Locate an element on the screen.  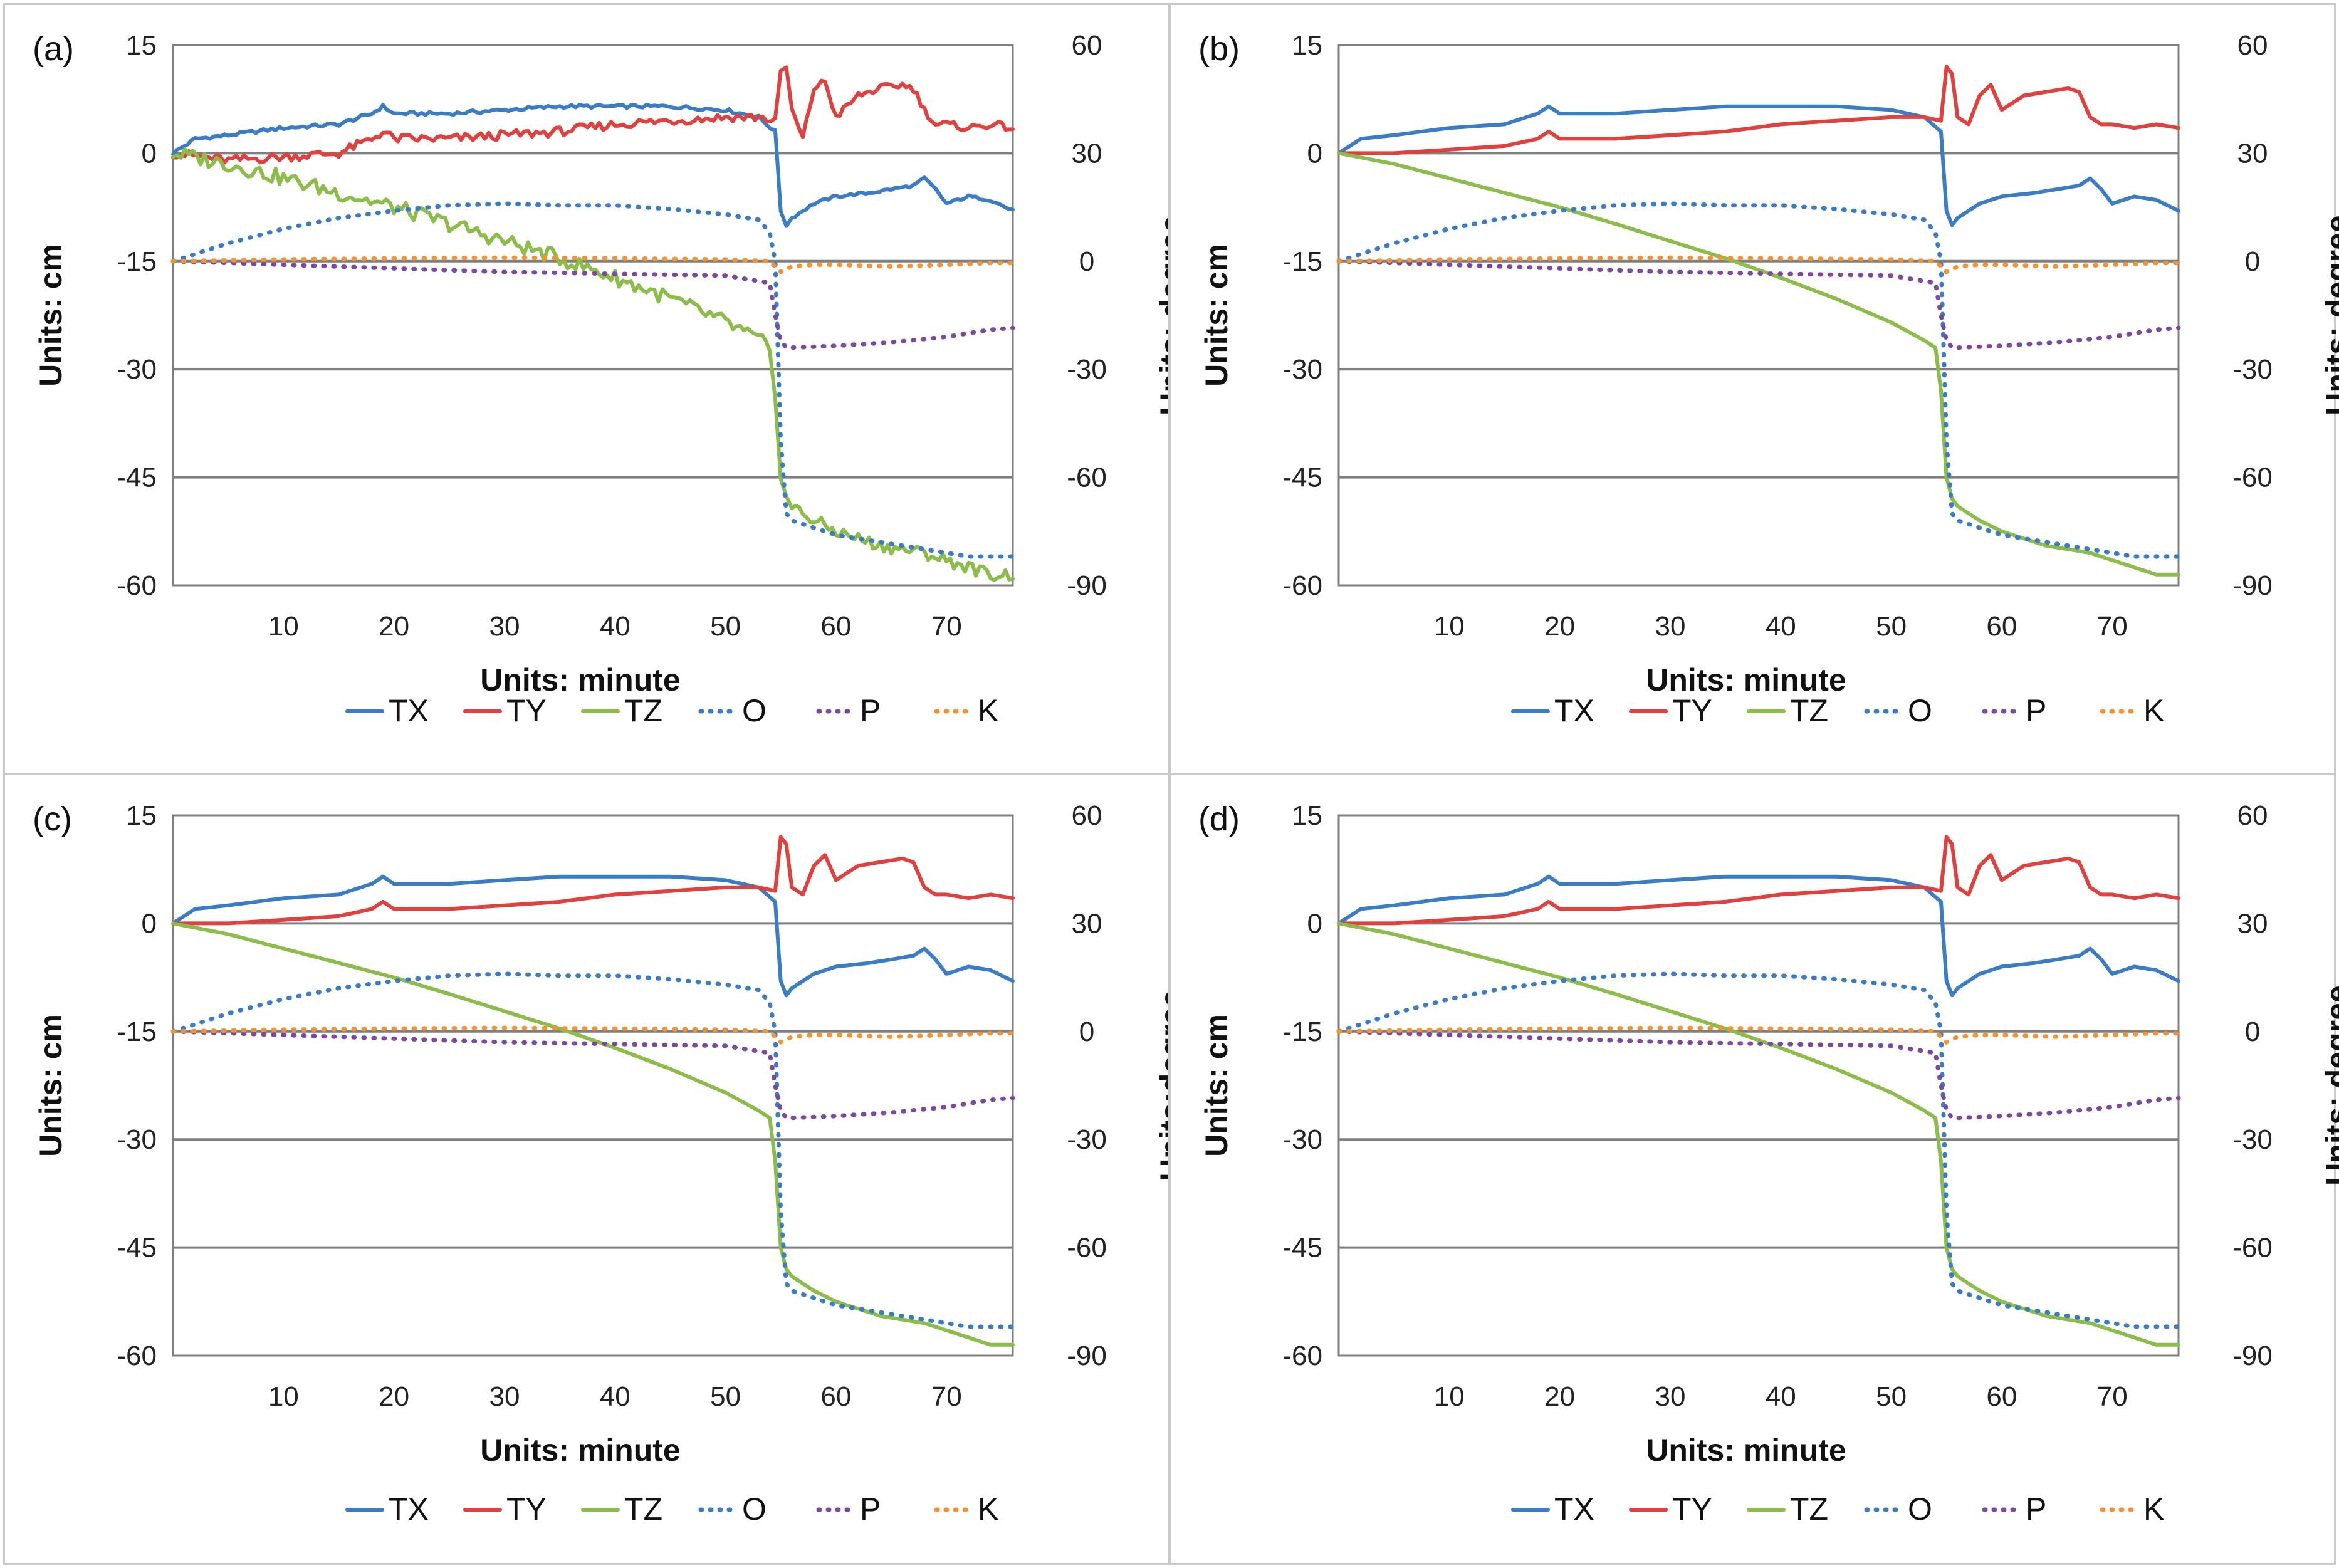
y-tick-label: -30 is located at coordinates (137, 1139).